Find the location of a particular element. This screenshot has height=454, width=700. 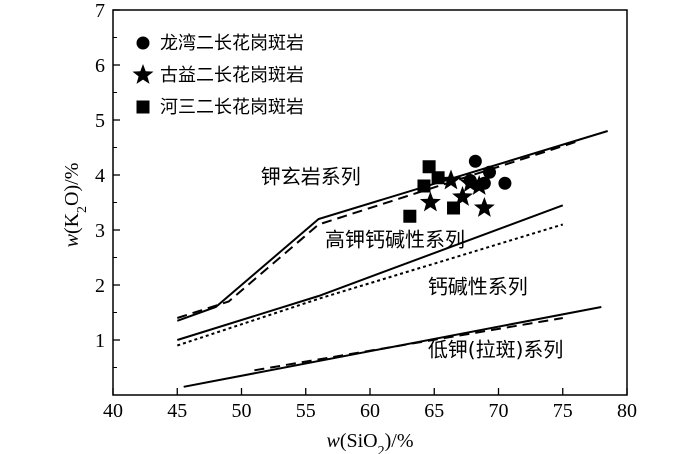

y-tick-label: 2 is located at coordinates (100, 286).